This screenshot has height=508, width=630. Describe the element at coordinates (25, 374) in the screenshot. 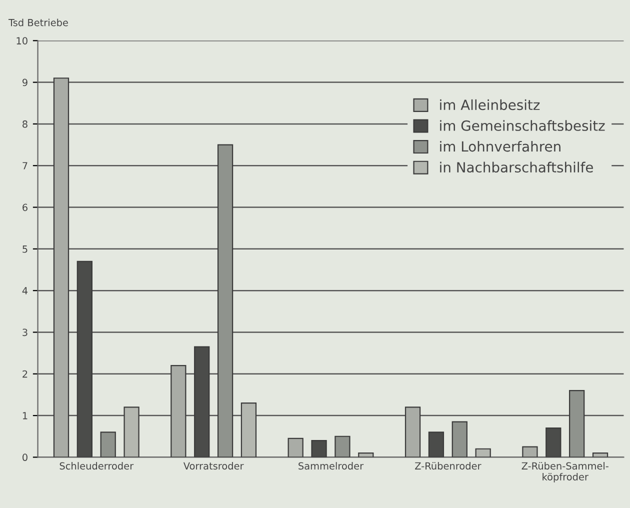

I see `y-tick-label: 2` at that location.